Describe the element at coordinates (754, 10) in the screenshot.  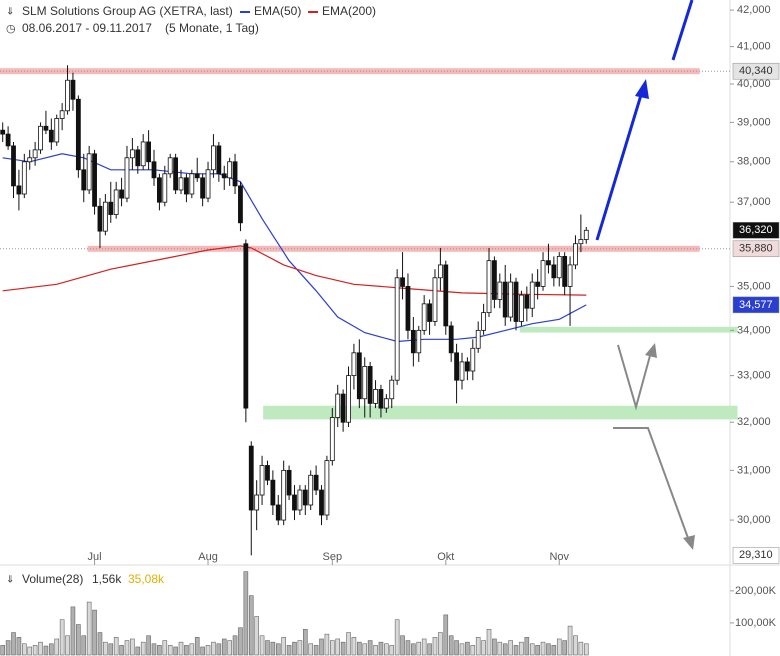
I see `y-tick-label: 42,000` at that location.